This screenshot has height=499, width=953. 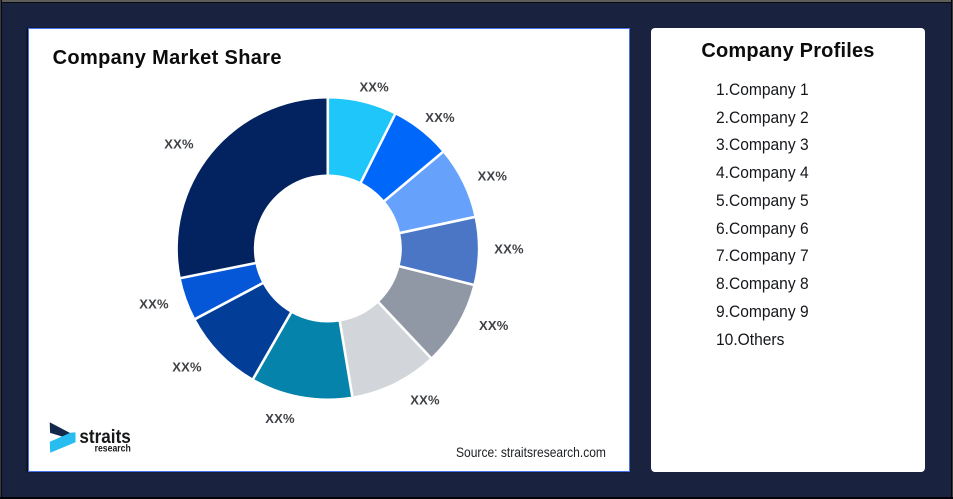 What do you see at coordinates (105, 437) in the screenshot?
I see `svg-text: straits` at bounding box center [105, 437].